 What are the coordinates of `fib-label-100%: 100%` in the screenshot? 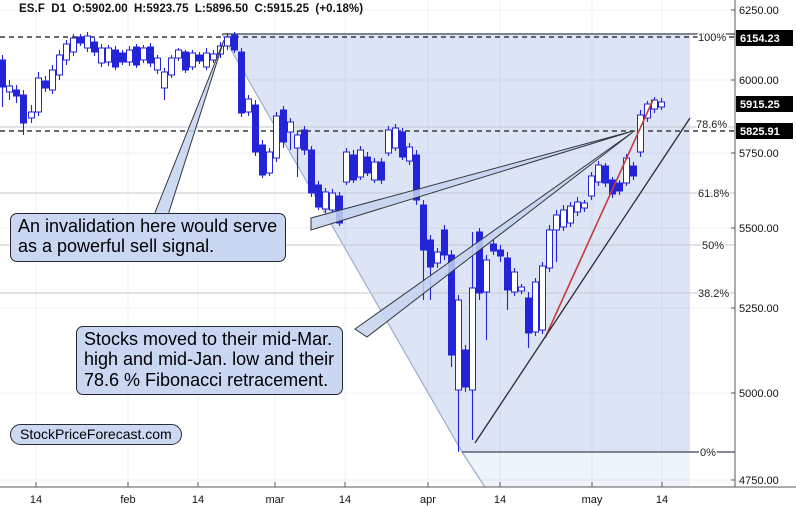 It's located at (712, 38).